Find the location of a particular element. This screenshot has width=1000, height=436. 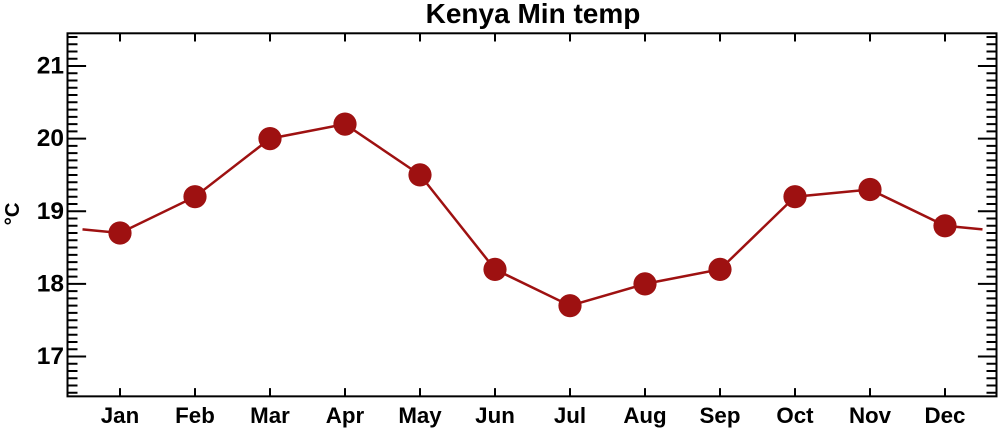

svg-text: 21 is located at coordinates (50, 66).